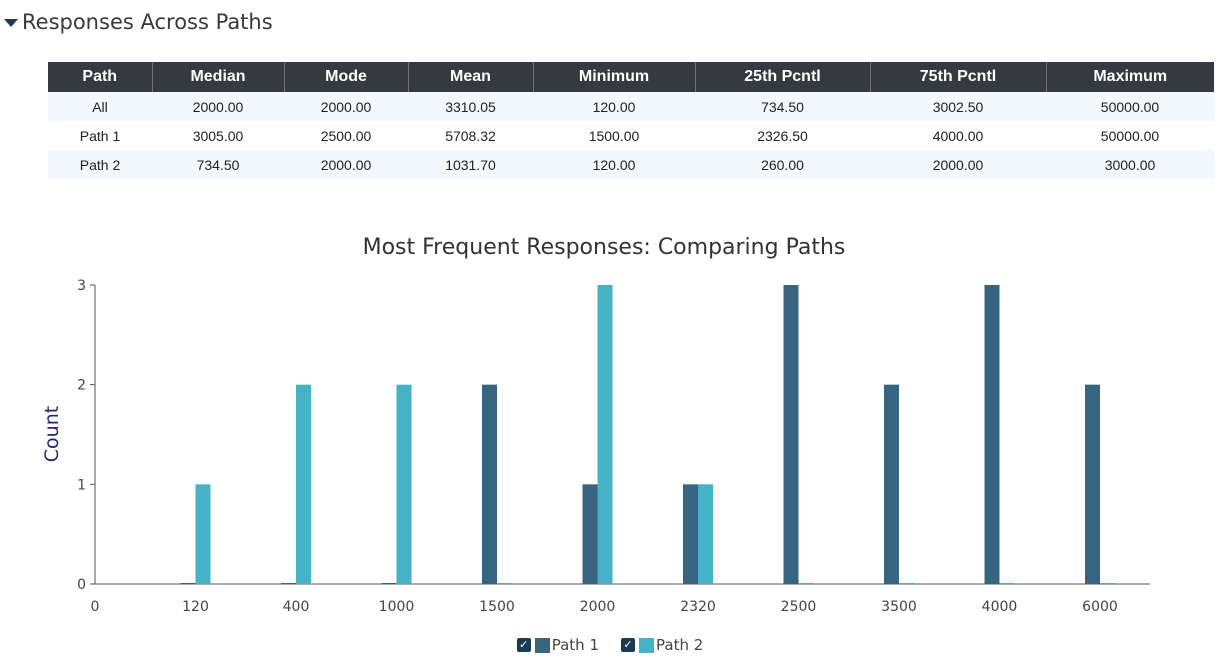  Describe the element at coordinates (195, 607) in the screenshot. I see `x-tick-label: 120` at that location.